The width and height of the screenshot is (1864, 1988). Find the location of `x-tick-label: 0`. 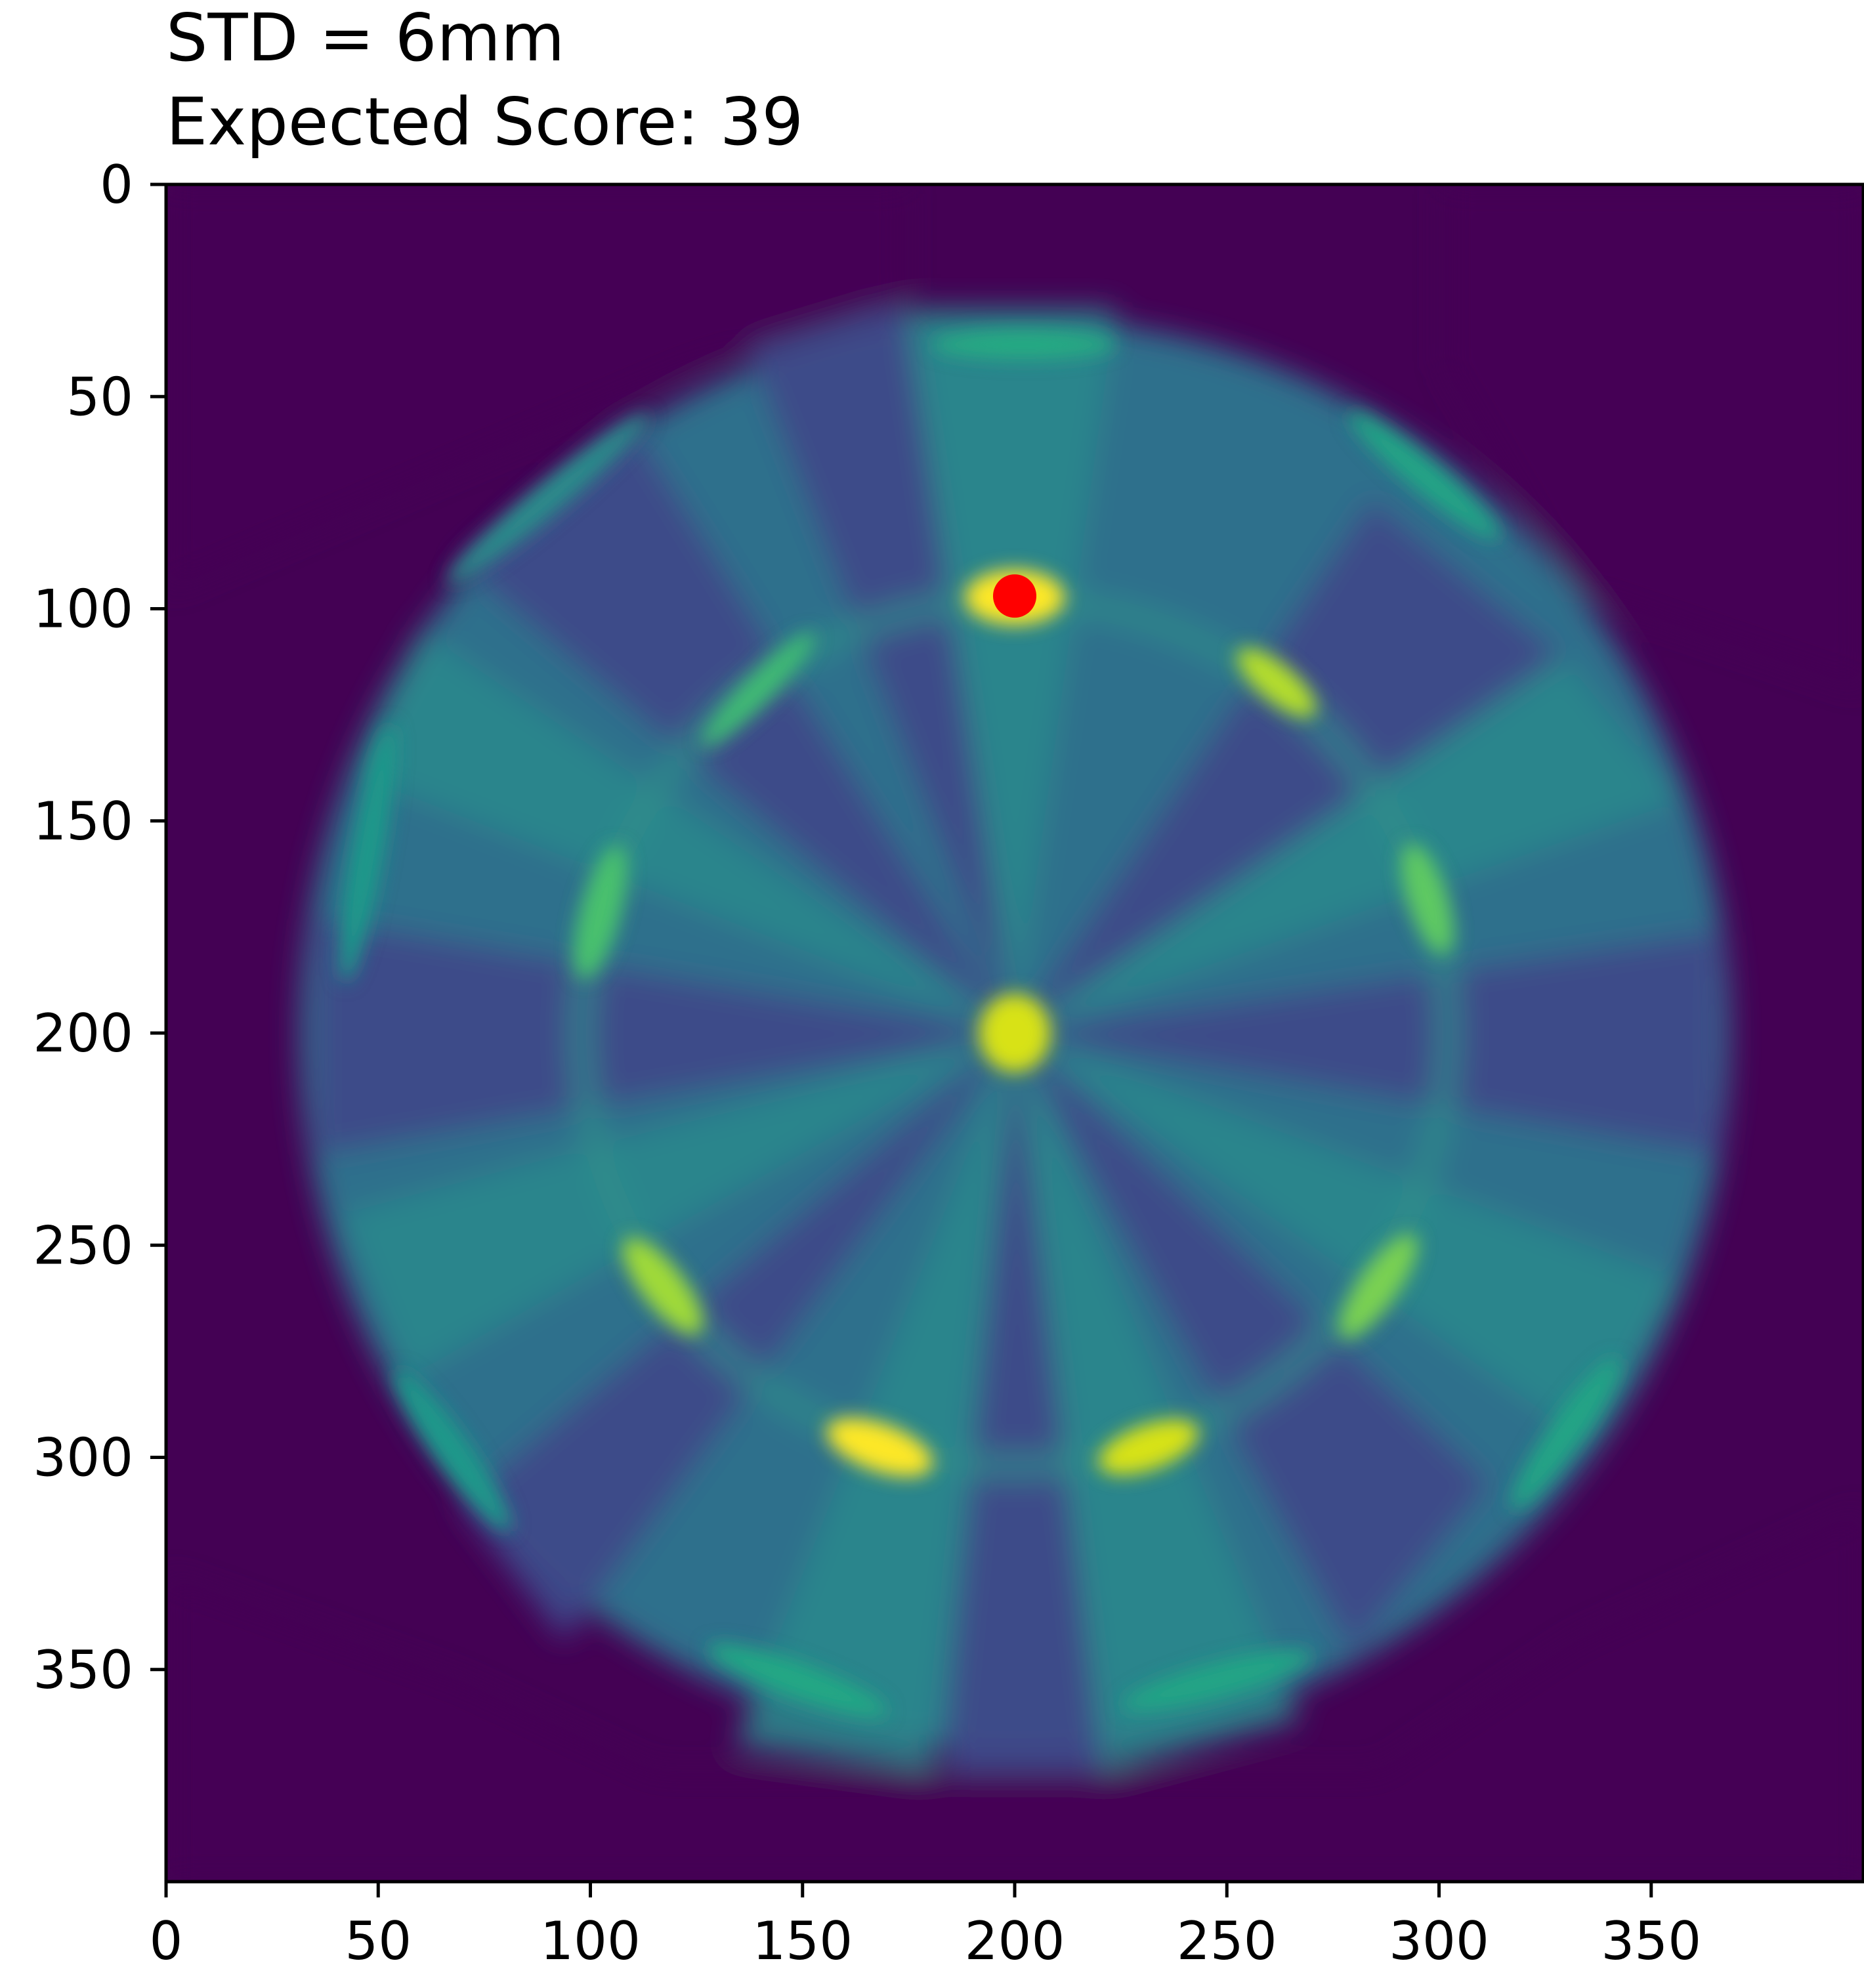

x-tick-label: 0 is located at coordinates (166, 1941).